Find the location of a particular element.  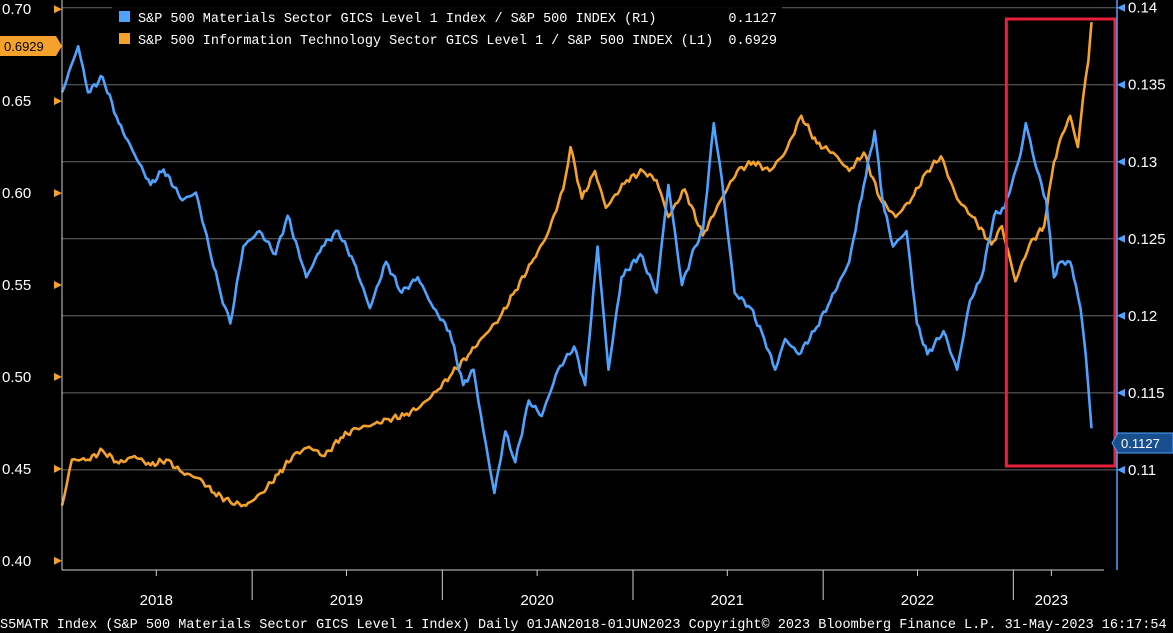

right-tick-label: 0.125 is located at coordinates (1147, 239).